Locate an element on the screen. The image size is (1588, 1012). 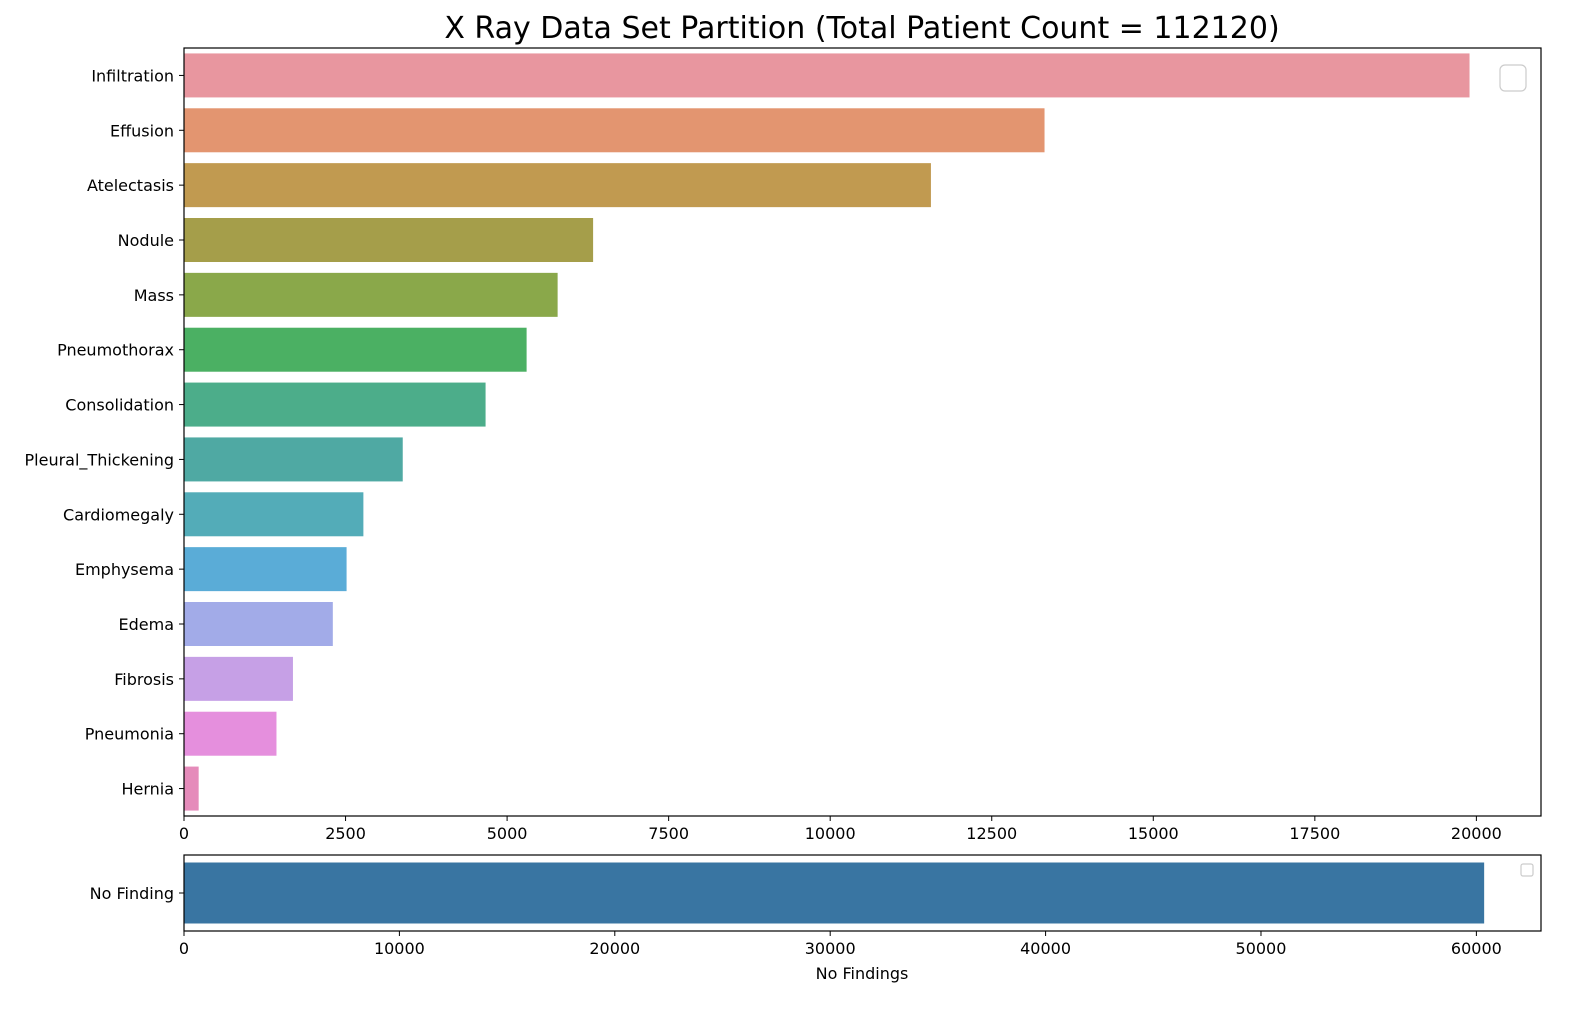
x-tick-label: 30000 is located at coordinates (830, 948).